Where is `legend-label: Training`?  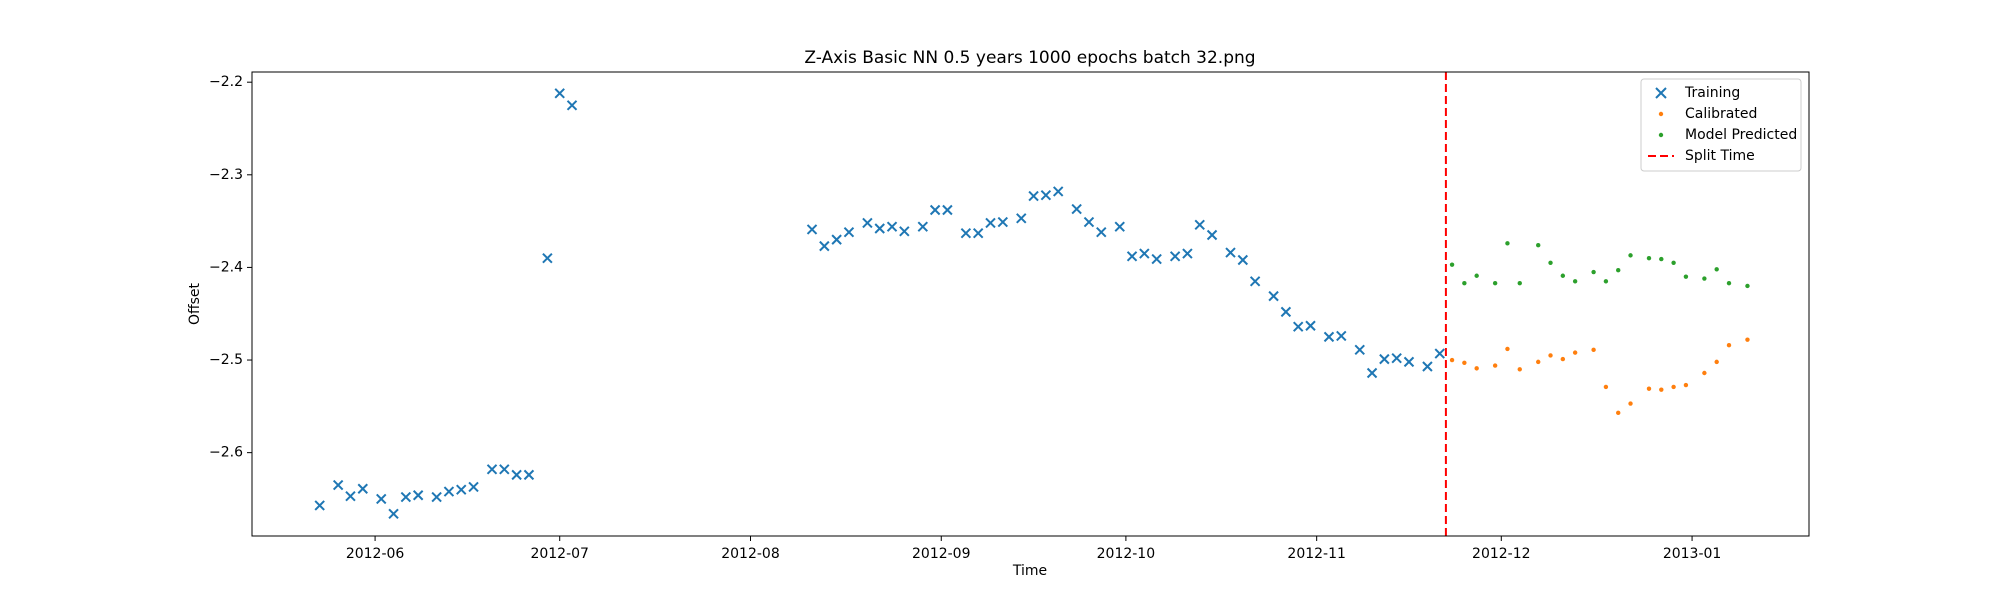 legend-label: Training is located at coordinates (1712, 93).